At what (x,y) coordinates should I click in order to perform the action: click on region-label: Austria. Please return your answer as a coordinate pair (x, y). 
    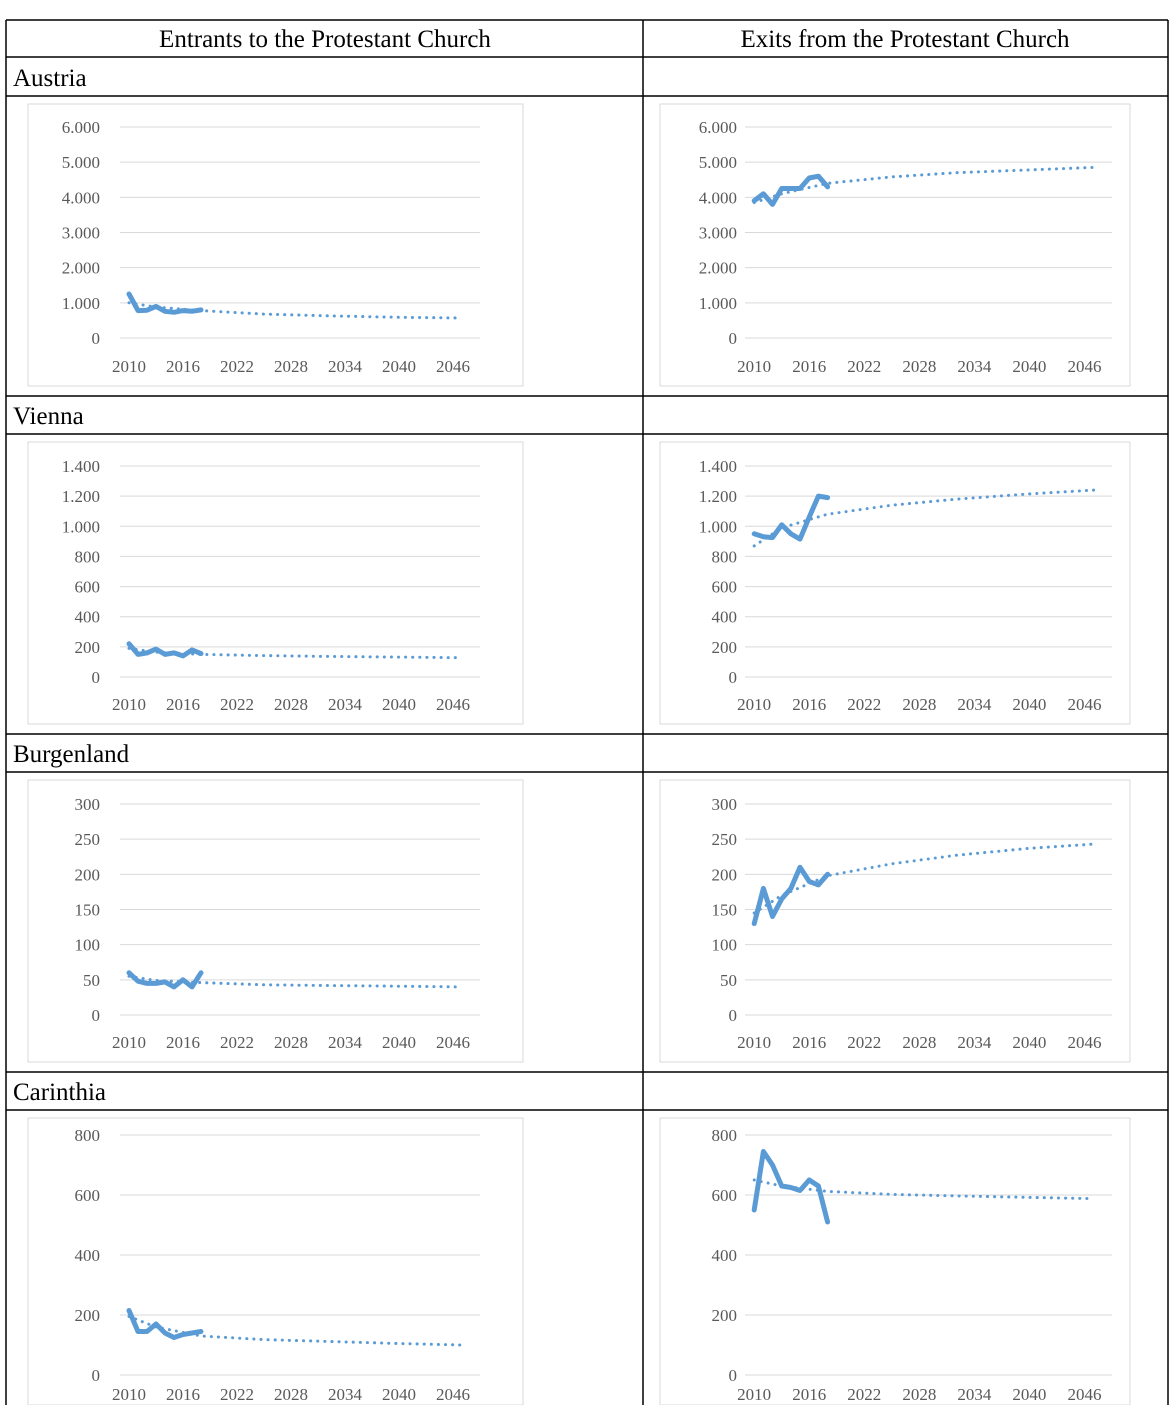
    Looking at the image, I should click on (50, 78).